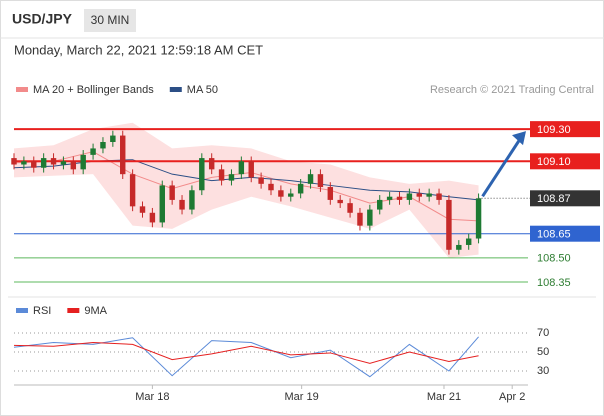  Describe the element at coordinates (543, 333) in the screenshot. I see `rsi-tick-label: 70` at that location.